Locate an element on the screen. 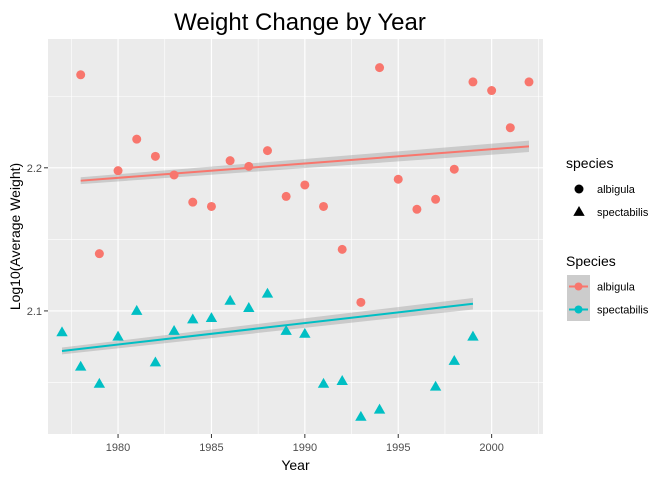  legend-color: Species albigula spectabilis is located at coordinates (607, 287).